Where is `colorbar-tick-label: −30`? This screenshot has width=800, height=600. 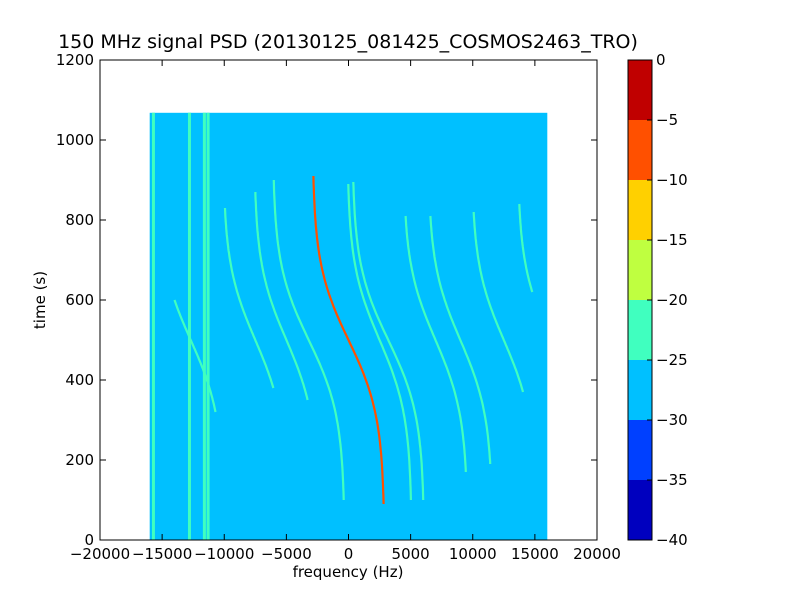 colorbar-tick-label: −30 is located at coordinates (672, 420).